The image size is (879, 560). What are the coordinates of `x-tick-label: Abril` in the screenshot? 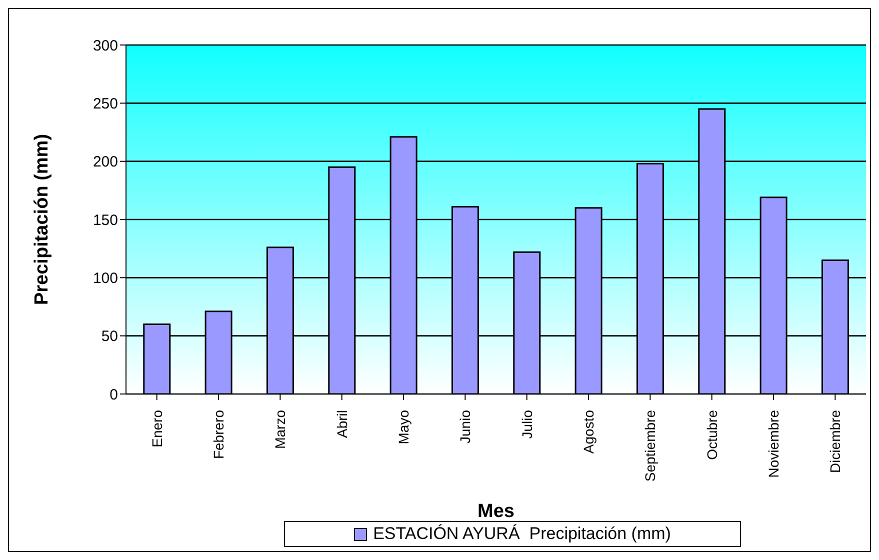 It's located at (342, 424).